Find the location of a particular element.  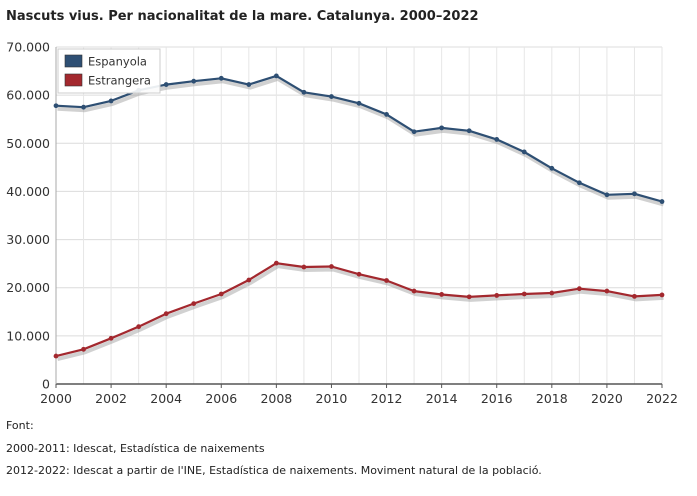

x-tick-label: 2002 is located at coordinates (111, 398).